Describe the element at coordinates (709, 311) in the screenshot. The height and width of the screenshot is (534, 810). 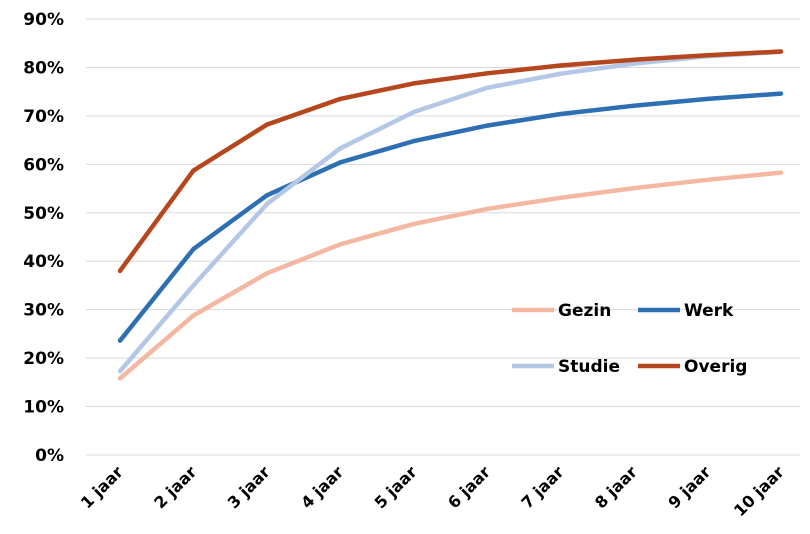
I see `legend-label: Werk` at that location.